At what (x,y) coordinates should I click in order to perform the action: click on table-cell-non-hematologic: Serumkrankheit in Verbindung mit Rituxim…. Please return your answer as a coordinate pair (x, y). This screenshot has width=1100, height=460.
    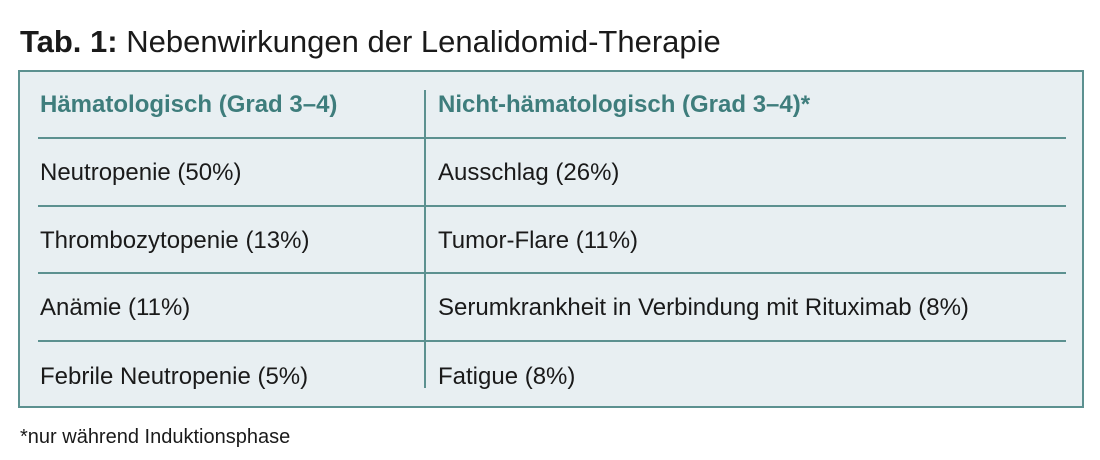
    Looking at the image, I should click on (703, 307).